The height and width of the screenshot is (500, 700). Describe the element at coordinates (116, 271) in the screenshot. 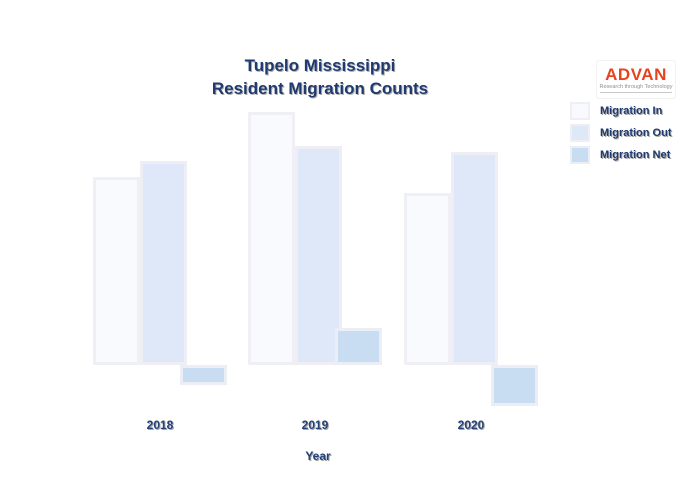

I see `bar-migration-in-2018` at that location.